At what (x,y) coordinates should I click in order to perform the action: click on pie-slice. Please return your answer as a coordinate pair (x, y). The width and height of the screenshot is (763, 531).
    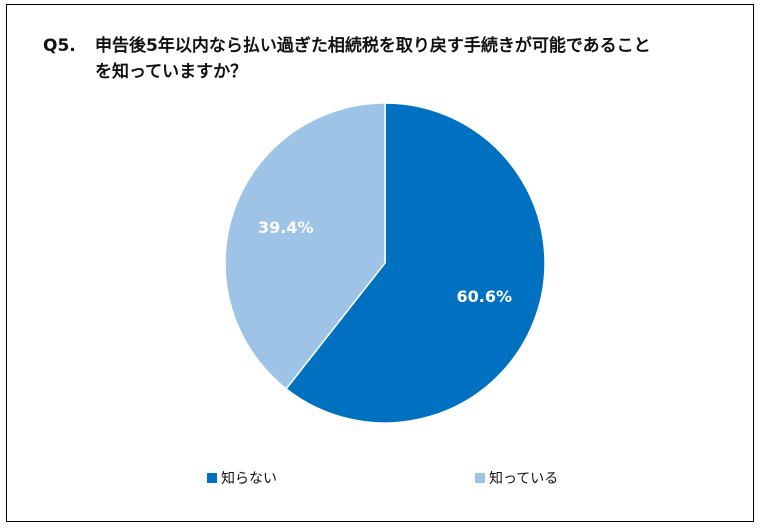
    Looking at the image, I should click on (305, 246).